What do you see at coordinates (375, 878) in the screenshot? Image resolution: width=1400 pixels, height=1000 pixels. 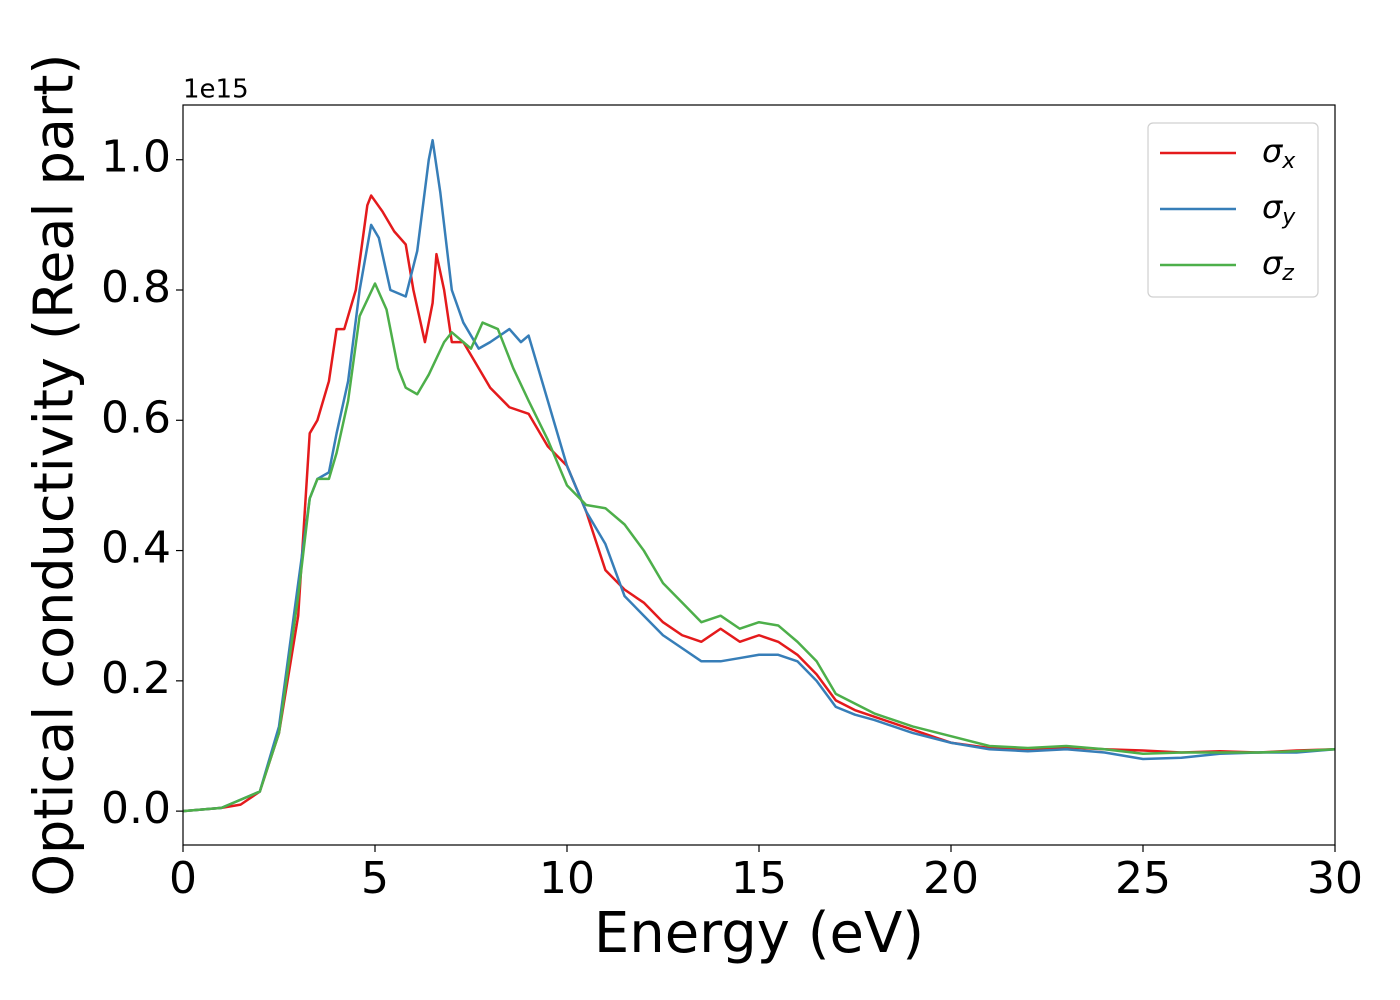 I see `x-tick-label: 5` at bounding box center [375, 878].